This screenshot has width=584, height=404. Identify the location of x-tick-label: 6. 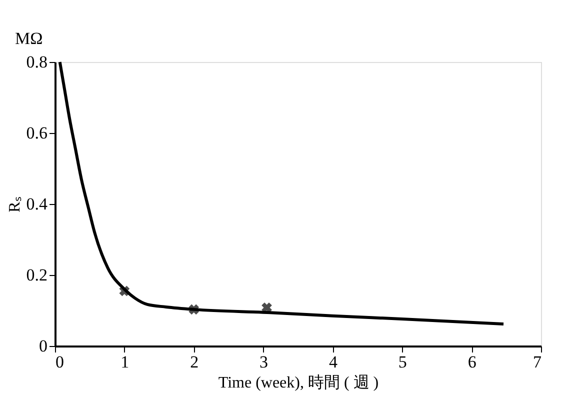
(472, 362).